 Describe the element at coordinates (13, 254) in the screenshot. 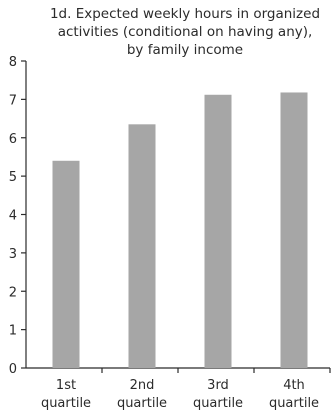

I see `y-tick-label: 3` at that location.